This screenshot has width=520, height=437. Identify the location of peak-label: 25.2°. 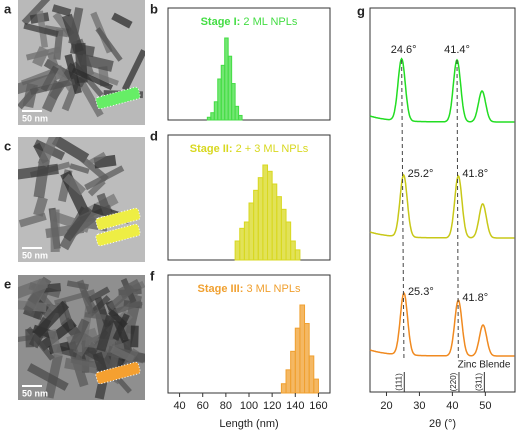
(421, 174).